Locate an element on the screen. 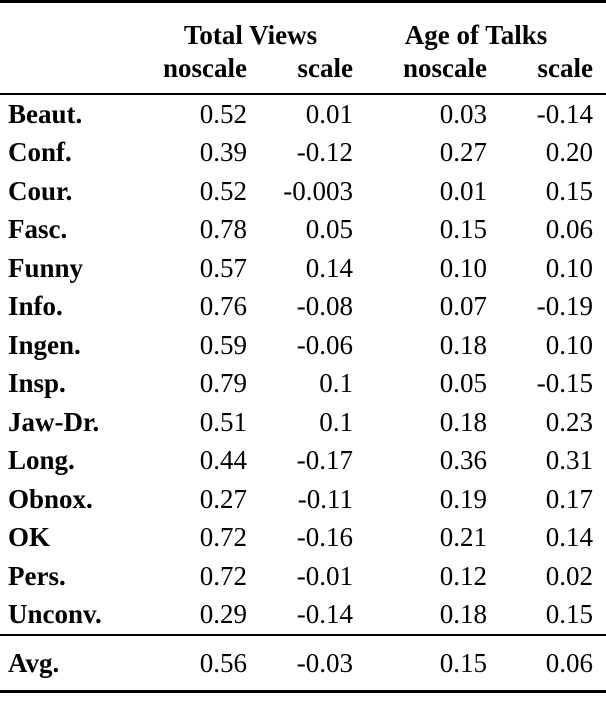 The width and height of the screenshot is (606, 724). row-label: Cour. is located at coordinates (40, 190).